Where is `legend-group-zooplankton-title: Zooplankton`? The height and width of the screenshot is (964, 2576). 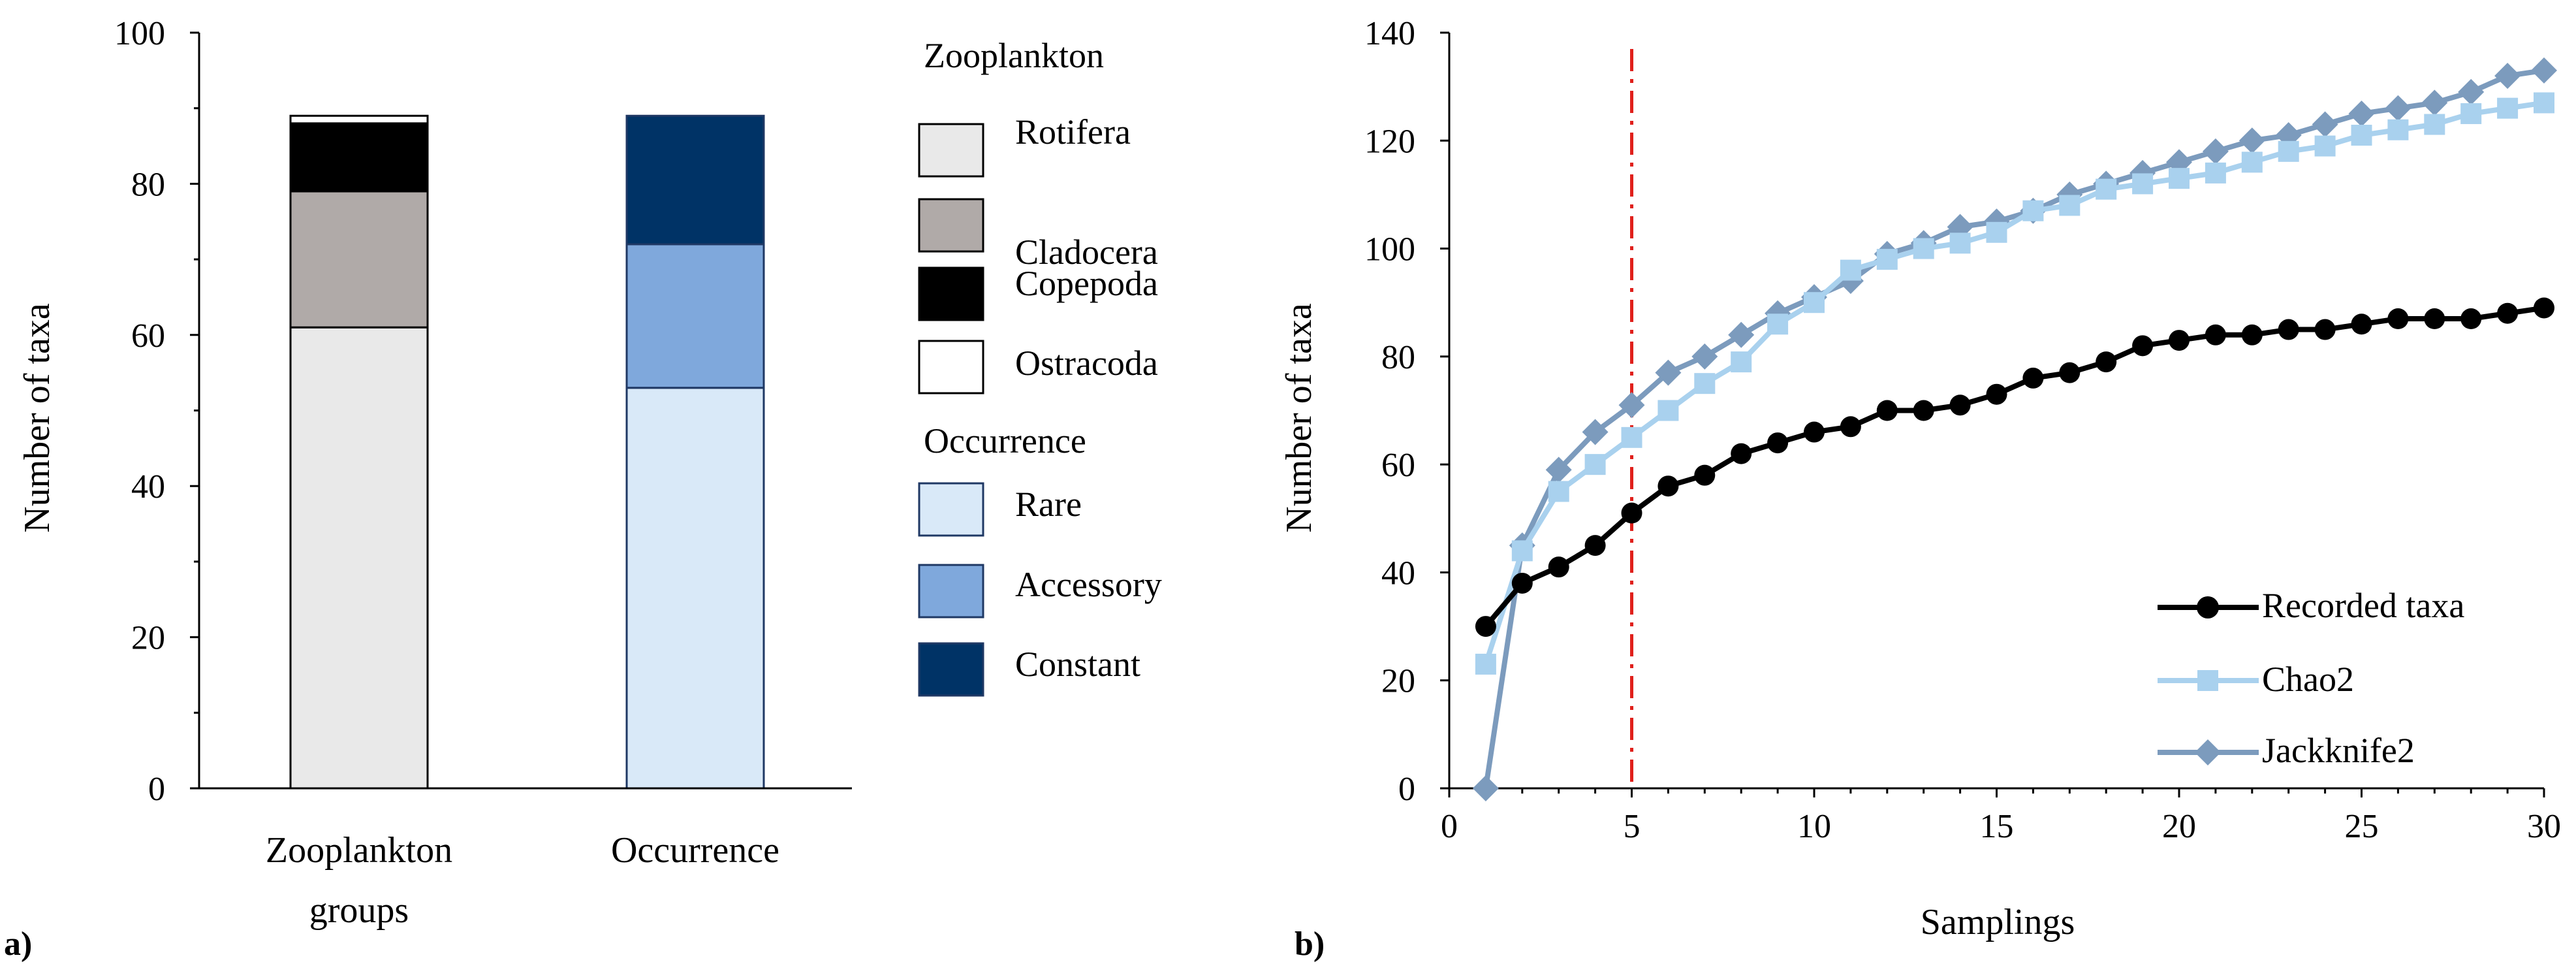
legend-group-zooplankton-title: Zooplankton is located at coordinates (1014, 55).